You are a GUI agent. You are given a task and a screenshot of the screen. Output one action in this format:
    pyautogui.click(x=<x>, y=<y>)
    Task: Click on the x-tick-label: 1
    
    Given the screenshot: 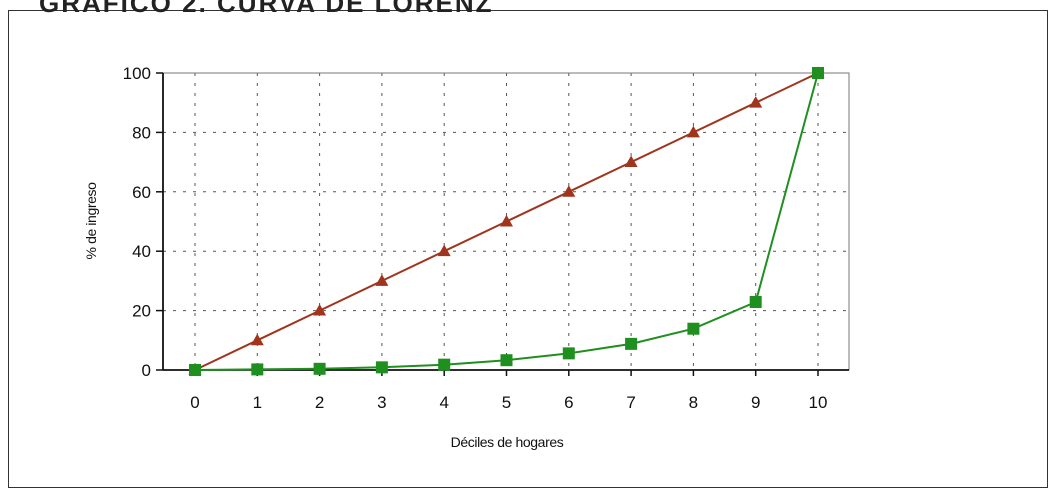 What is the action you would take?
    pyautogui.click(x=257, y=402)
    